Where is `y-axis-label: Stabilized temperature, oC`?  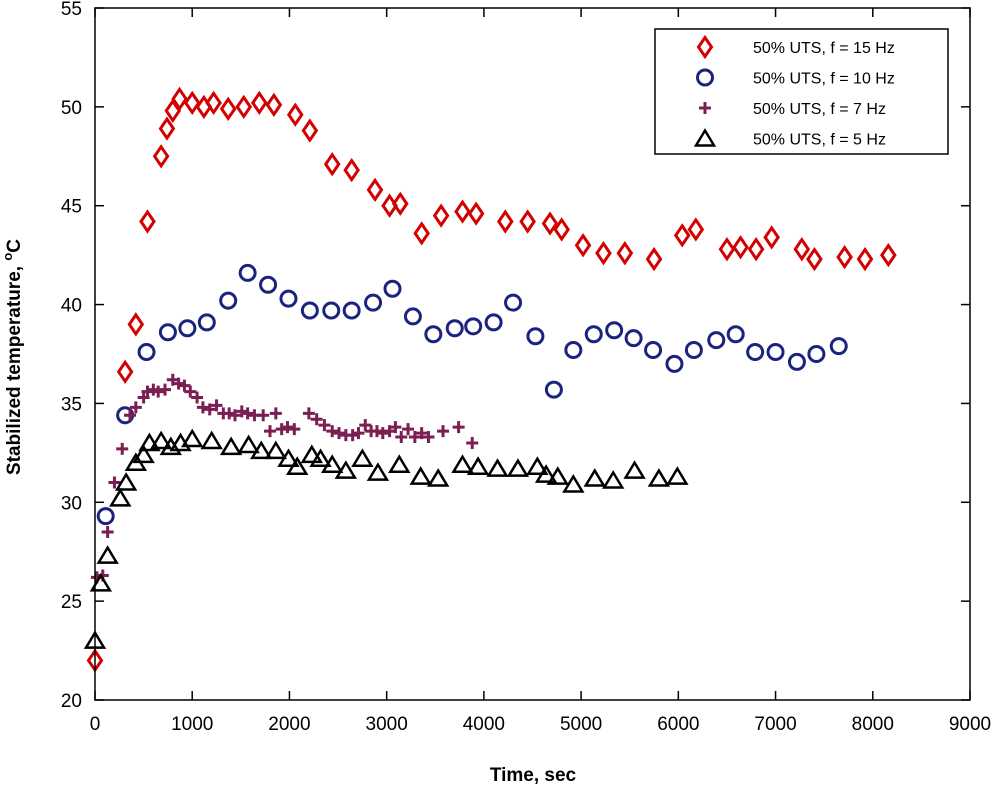
y-axis-label: Stabilized temperature, oC is located at coordinates (12, 357).